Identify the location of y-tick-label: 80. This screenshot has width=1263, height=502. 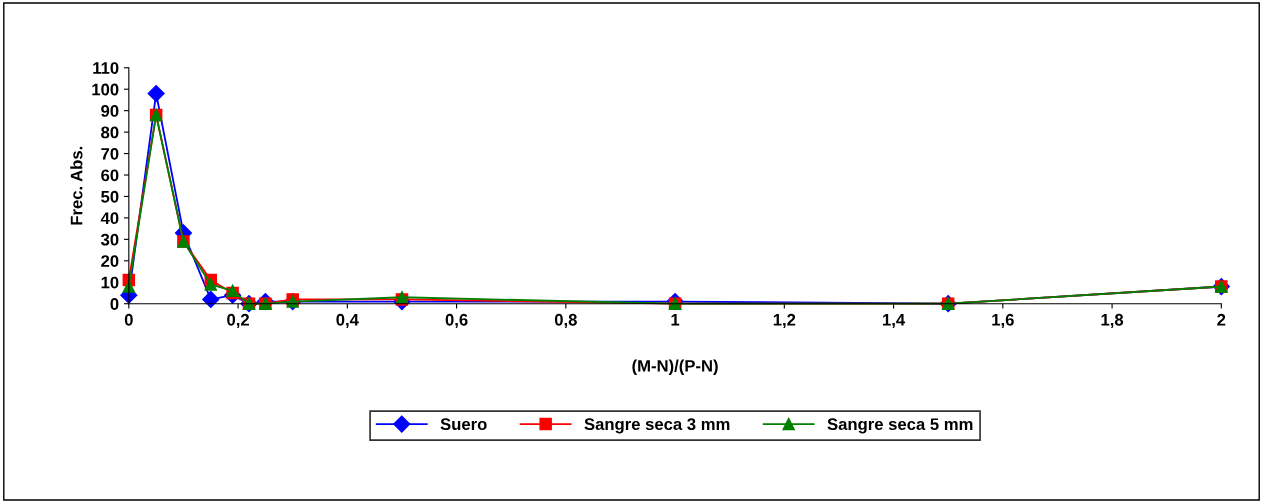
(110, 132).